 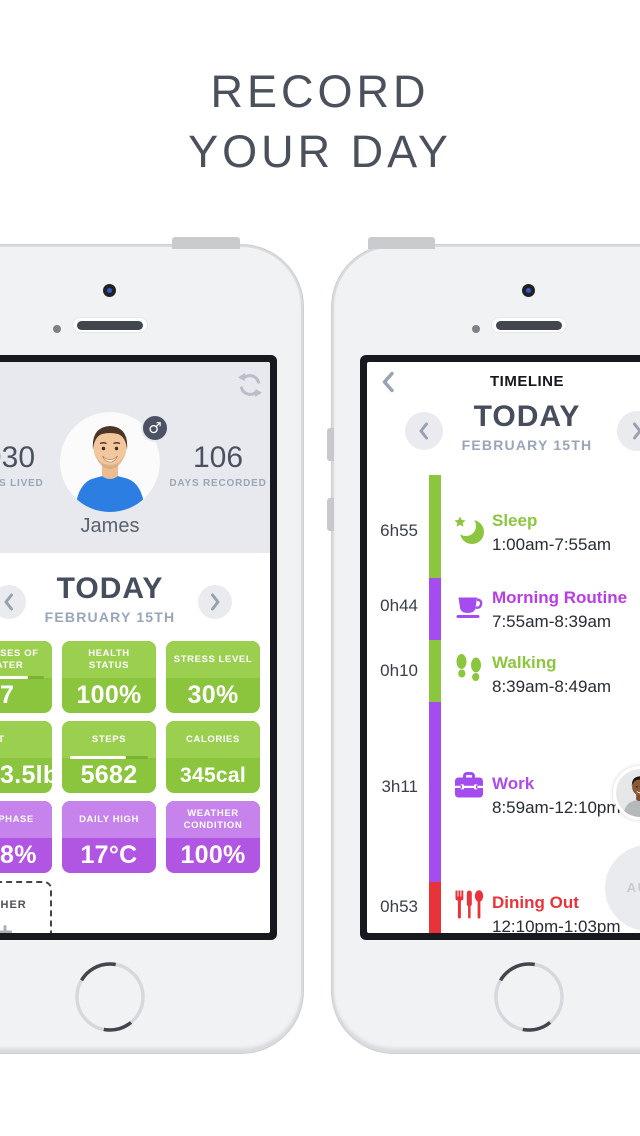 What do you see at coordinates (469, 670) in the screenshot?
I see `footprints-icon` at bounding box center [469, 670].